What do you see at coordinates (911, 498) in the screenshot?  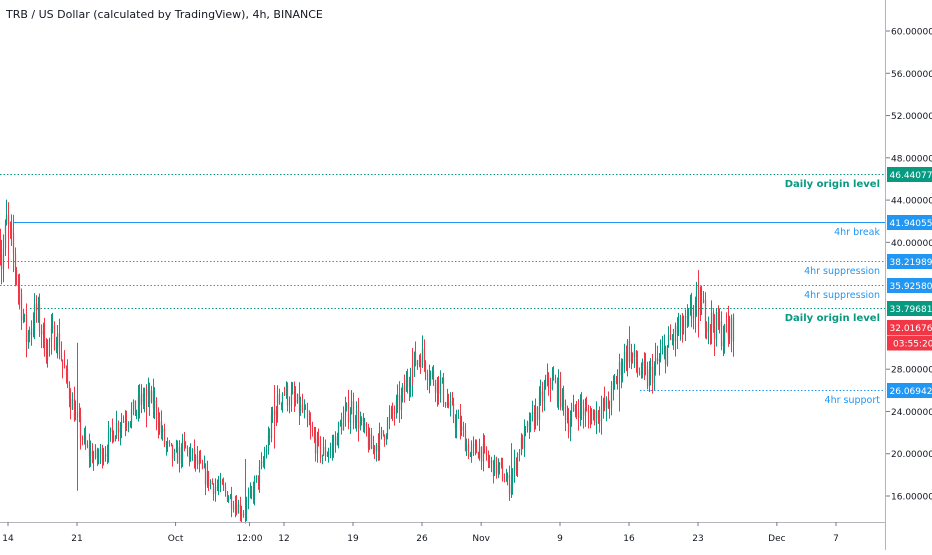 I see `price-tick-label: 16.000000` at bounding box center [911, 498].